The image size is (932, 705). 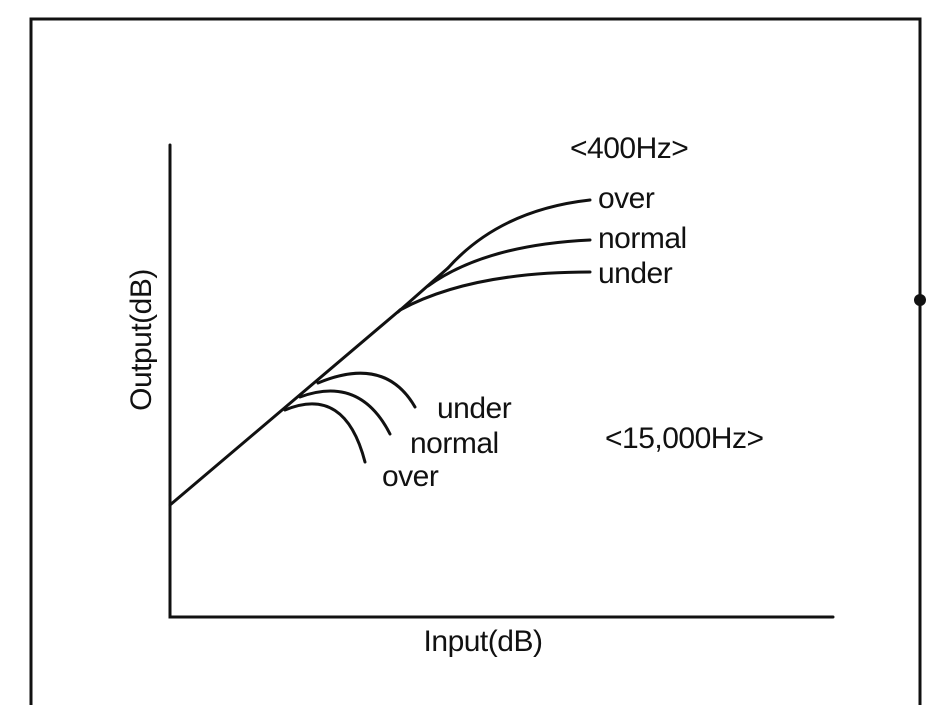 I want to click on curve-15k-normal, so click(x=345, y=412).